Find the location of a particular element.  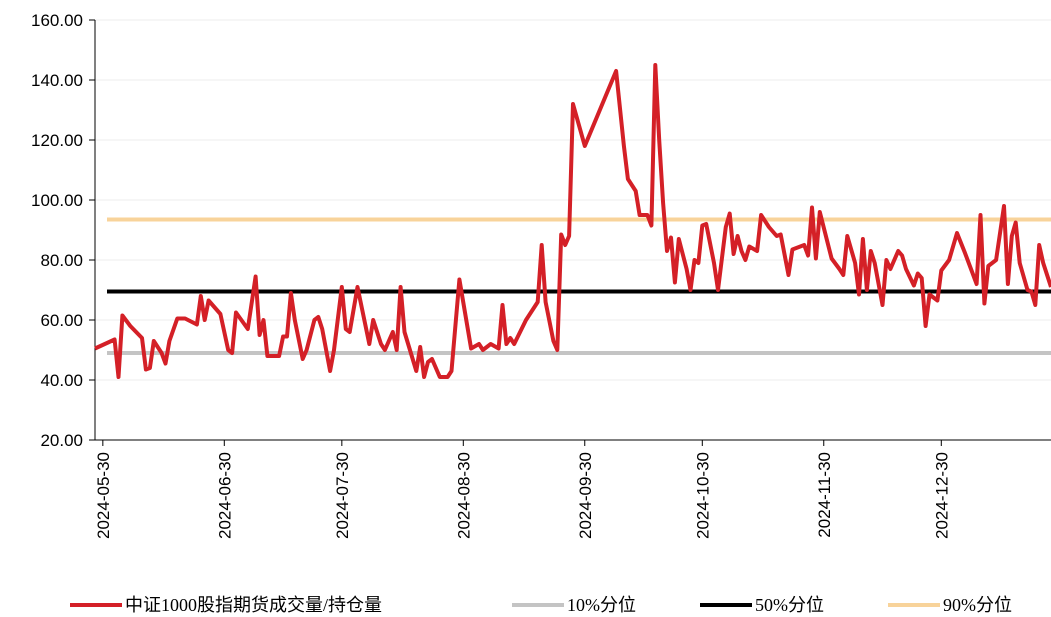

legend-label: 10%分位 is located at coordinates (601, 605).